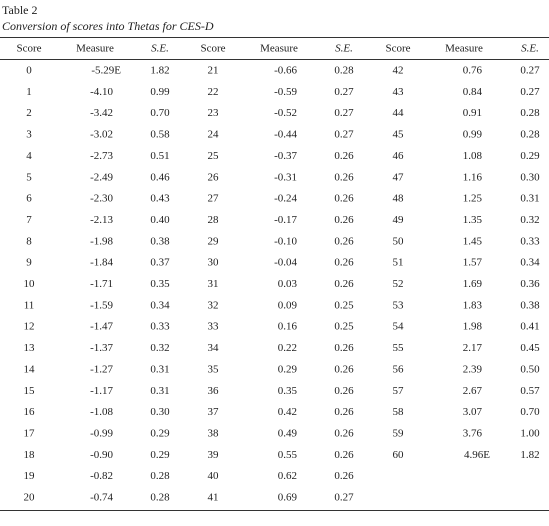  Describe the element at coordinates (287, 476) in the screenshot. I see `table-cell: 0.62` at that location.